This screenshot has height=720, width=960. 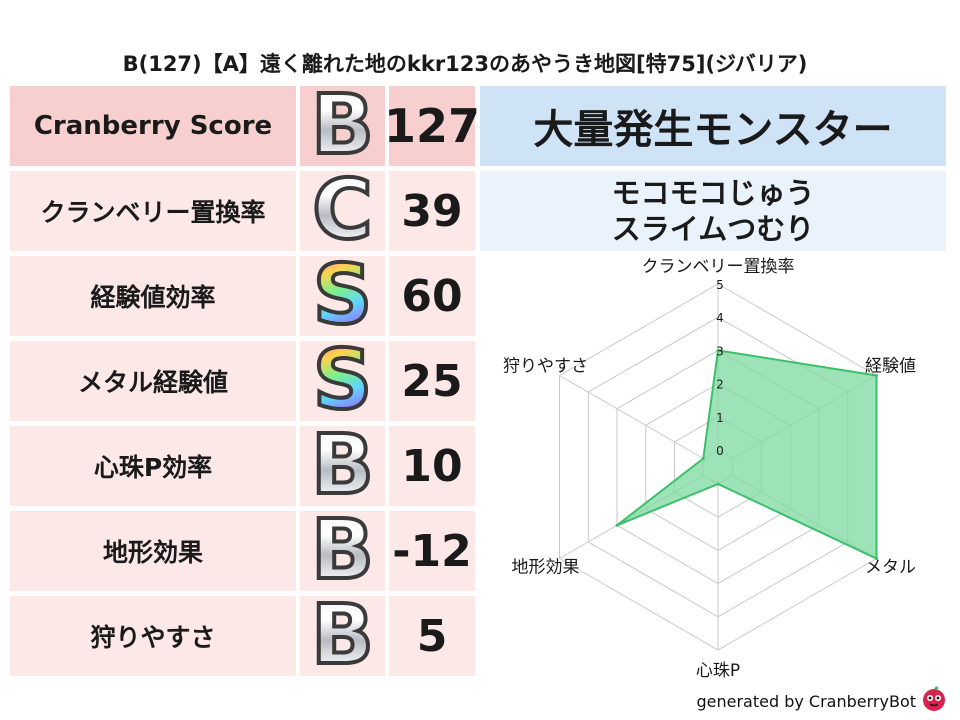 What do you see at coordinates (153, 551) in the screenshot?
I see `score-label: 地形効果` at bounding box center [153, 551].